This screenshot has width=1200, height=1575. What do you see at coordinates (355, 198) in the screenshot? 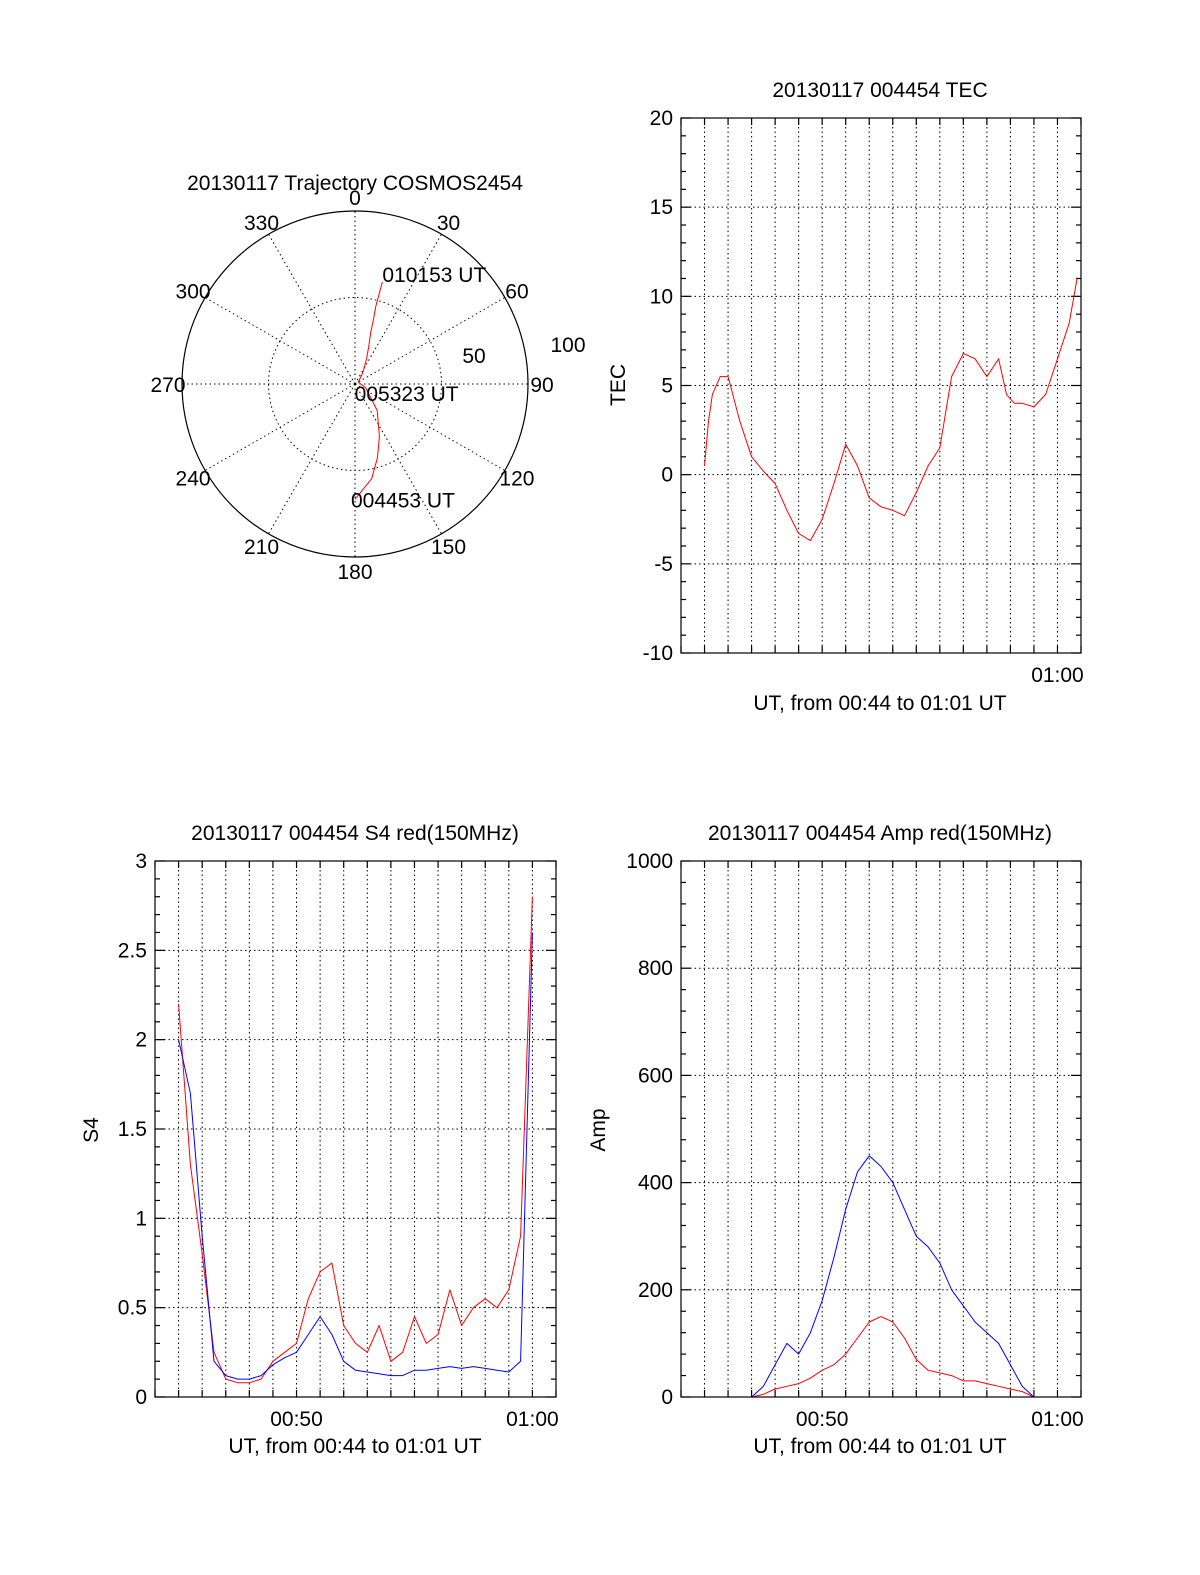
I see `polar-angle-label: 0` at bounding box center [355, 198].